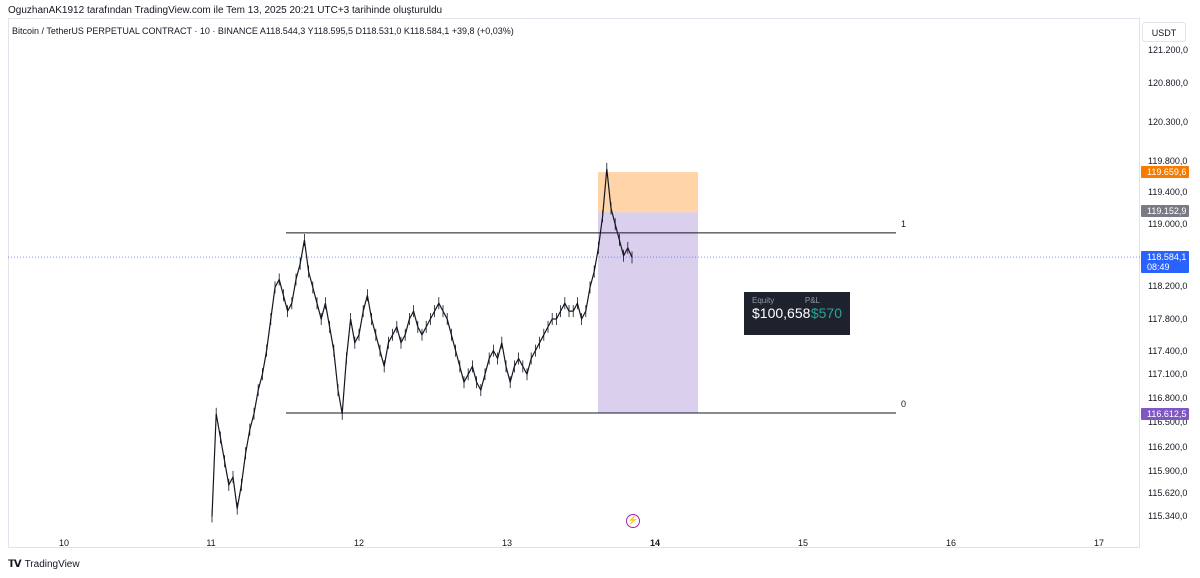 This screenshot has height=578, width=1200. What do you see at coordinates (826, 313) in the screenshot?
I see `pnl-value: $570` at bounding box center [826, 313].